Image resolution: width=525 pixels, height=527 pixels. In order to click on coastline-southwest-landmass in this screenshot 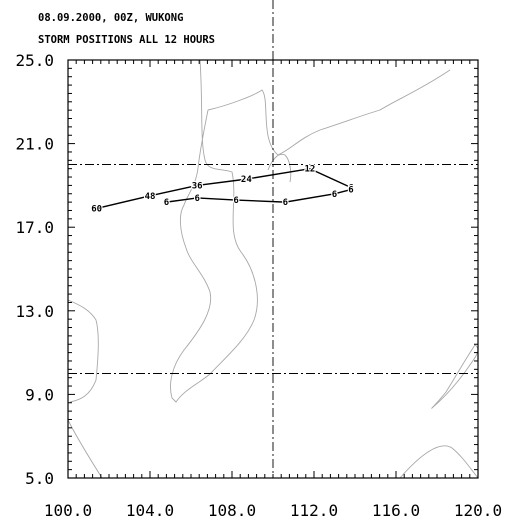, I will do `click(85, 449)`.